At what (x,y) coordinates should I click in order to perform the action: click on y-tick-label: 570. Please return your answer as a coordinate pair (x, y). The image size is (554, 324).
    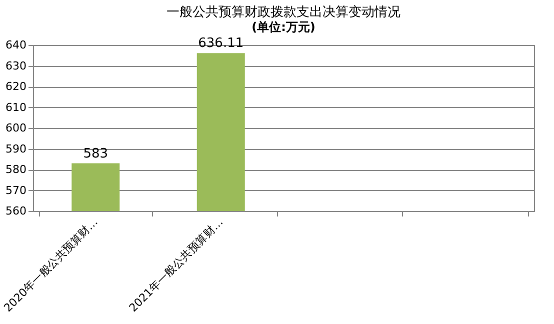
    Looking at the image, I should click on (16, 190).